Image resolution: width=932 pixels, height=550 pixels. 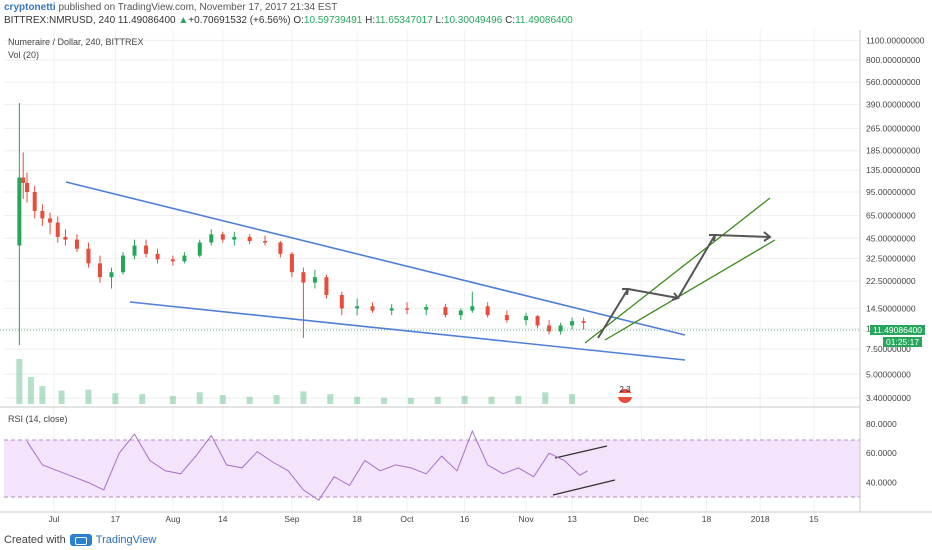 I want to click on author-link: cryptonetti, so click(x=30, y=7).